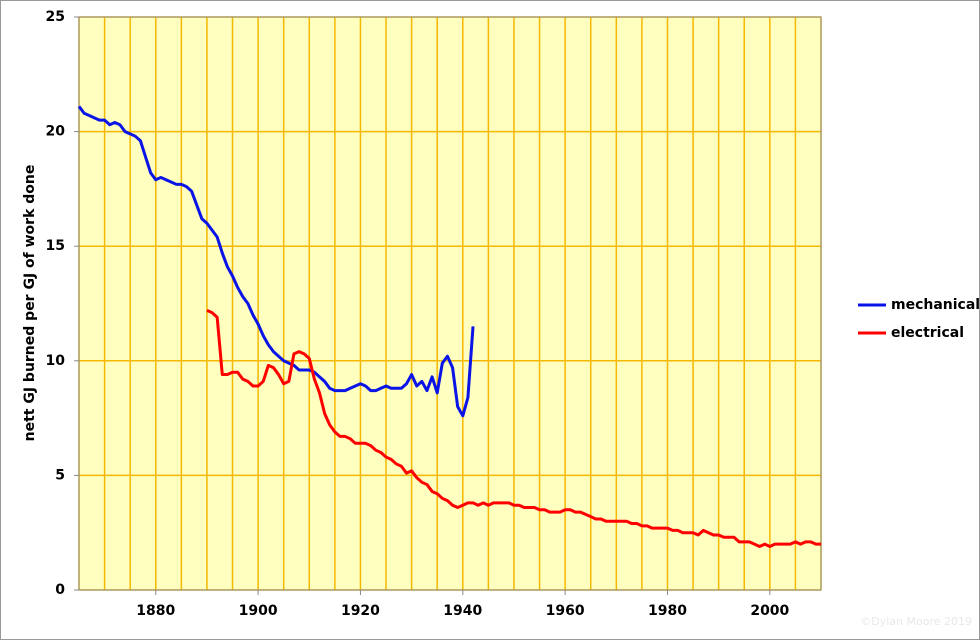 The image size is (980, 640). I want to click on y-tick-label: 10, so click(56, 361).